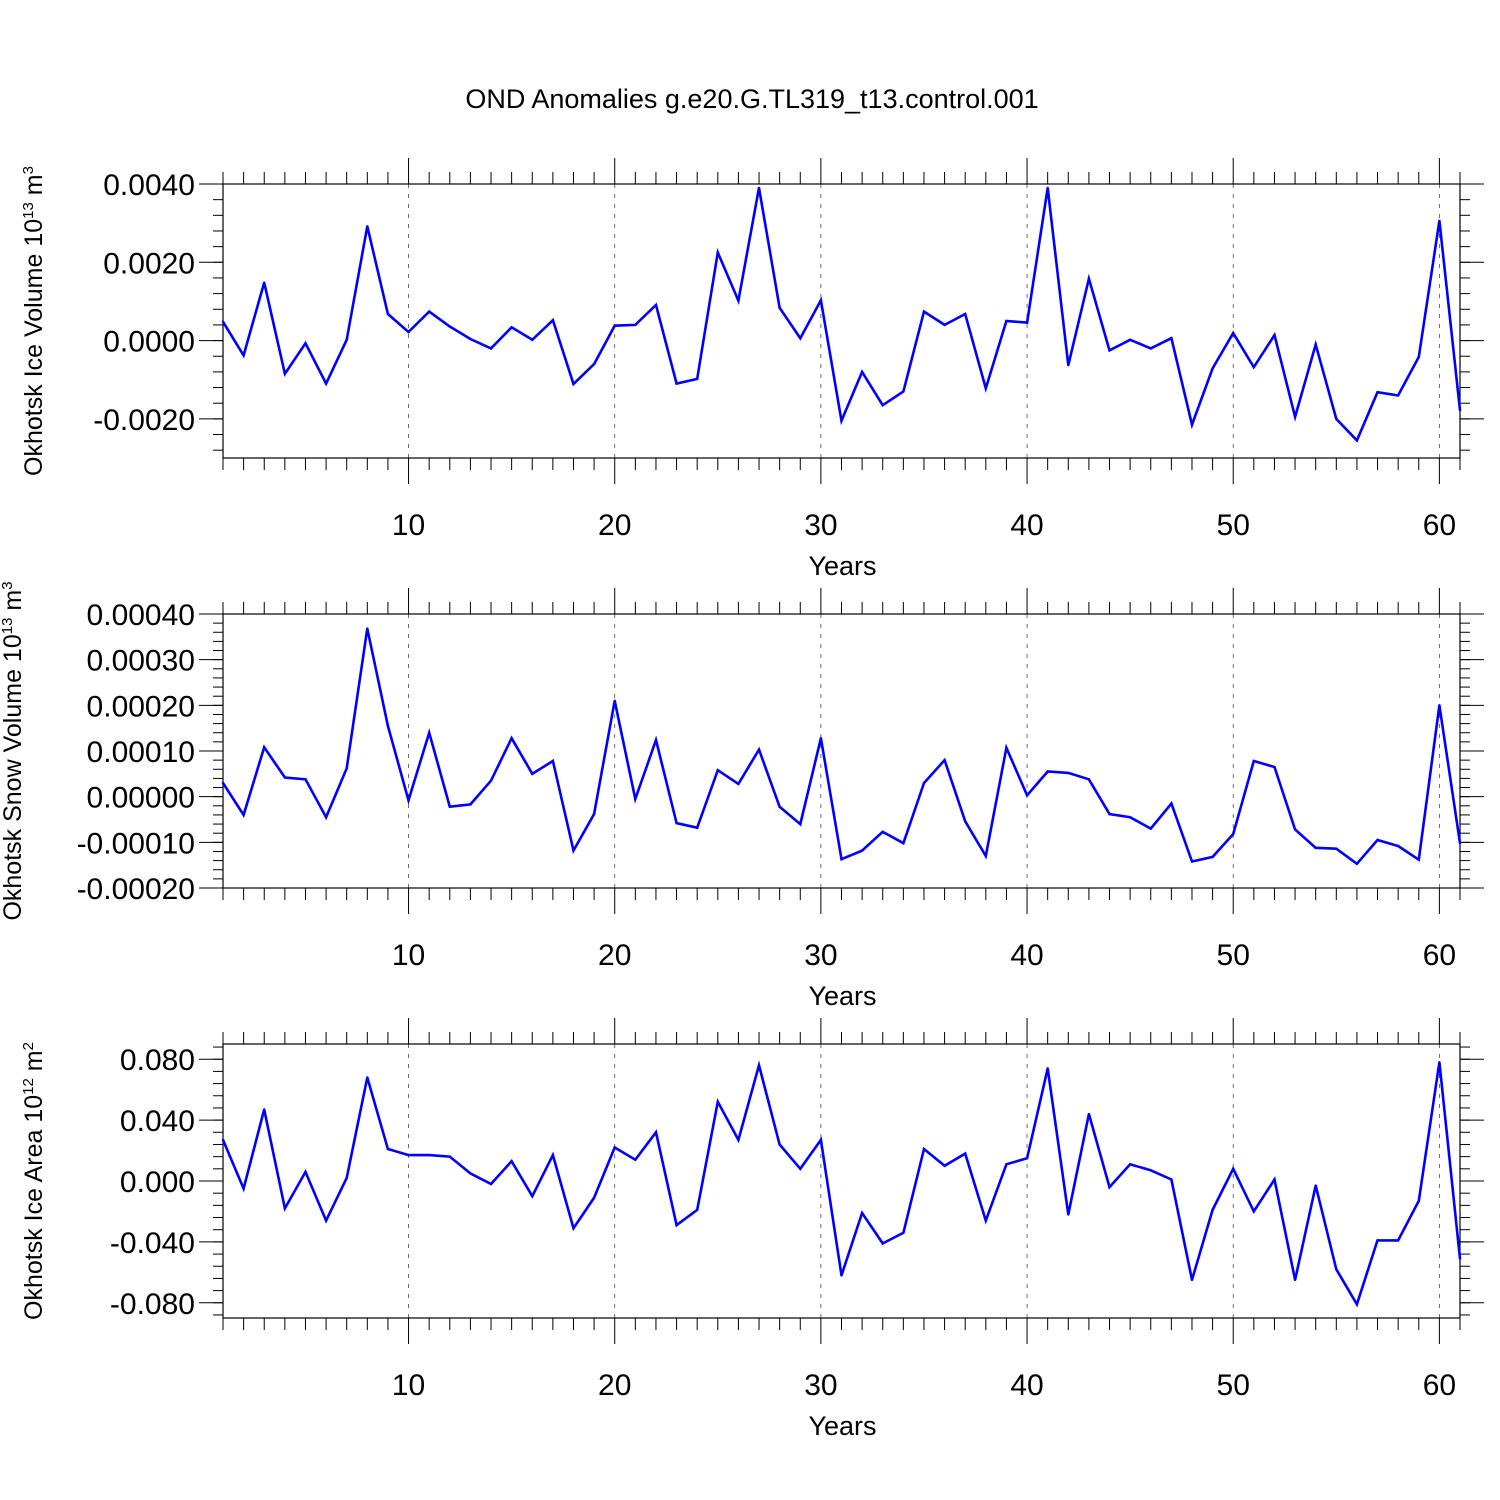  What do you see at coordinates (157, 1060) in the screenshot?
I see `y-tick-label: 0.080` at bounding box center [157, 1060].